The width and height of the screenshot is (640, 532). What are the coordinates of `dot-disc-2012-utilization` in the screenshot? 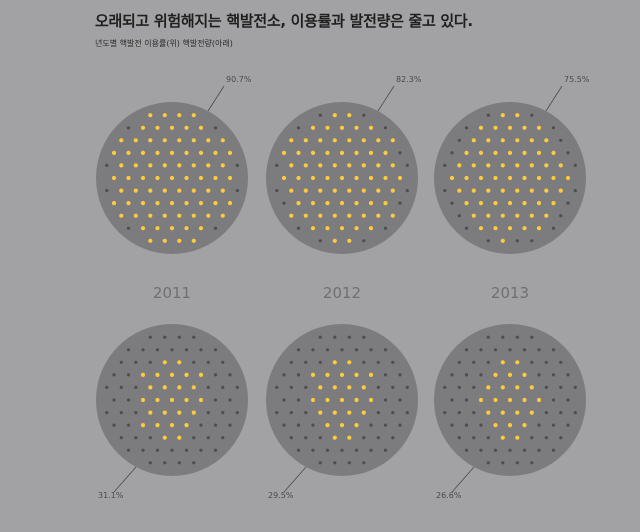 It's located at (342, 178).